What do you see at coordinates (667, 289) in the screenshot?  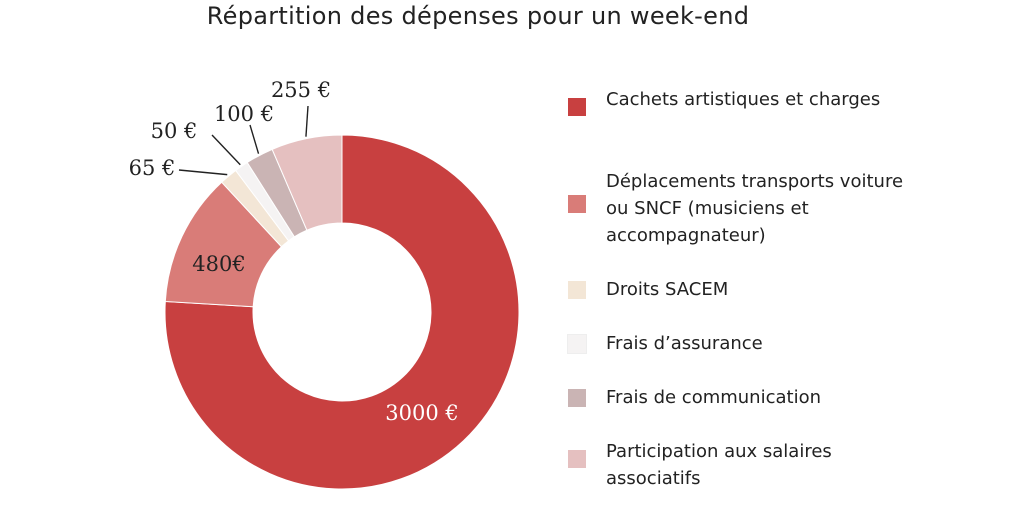 I see `legend-label: Droits SACEM` at bounding box center [667, 289].